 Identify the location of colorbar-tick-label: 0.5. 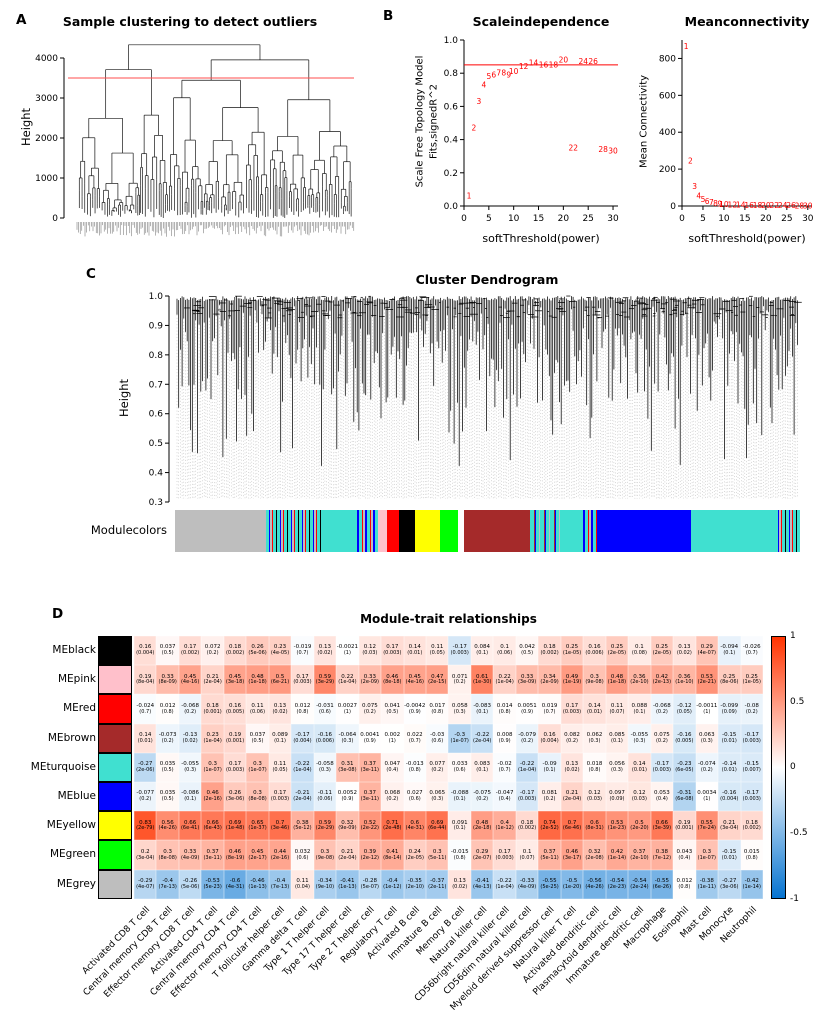
(797, 701).